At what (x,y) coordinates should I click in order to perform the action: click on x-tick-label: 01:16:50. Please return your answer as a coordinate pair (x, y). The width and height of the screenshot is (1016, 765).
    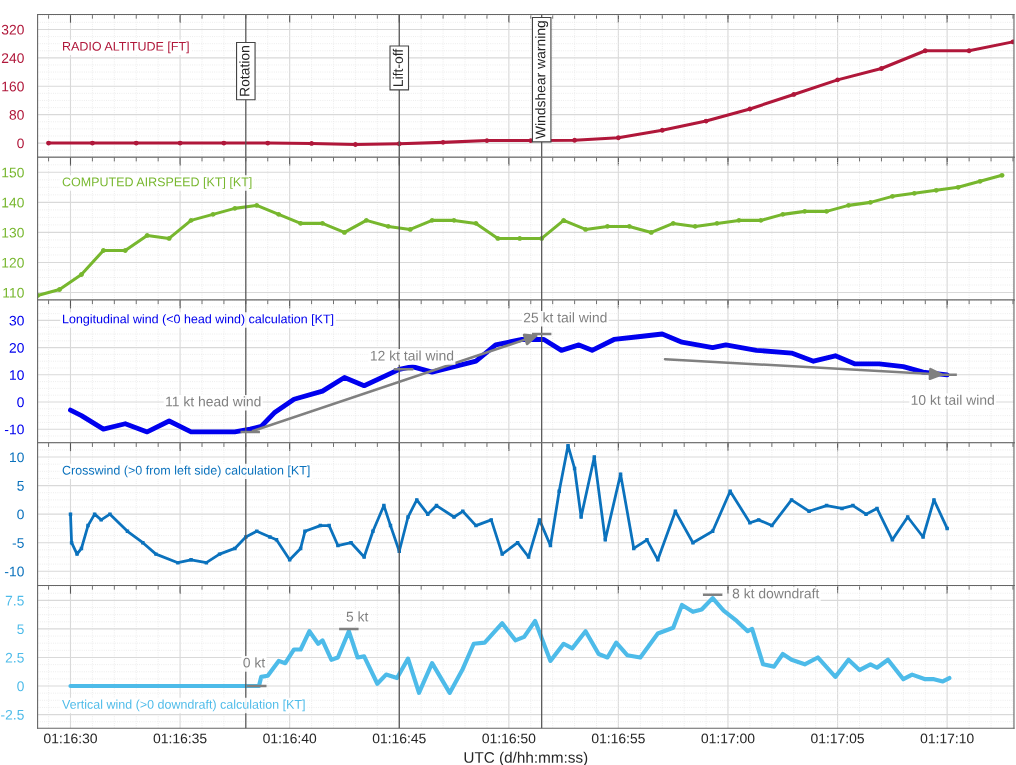
    Looking at the image, I should click on (509, 738).